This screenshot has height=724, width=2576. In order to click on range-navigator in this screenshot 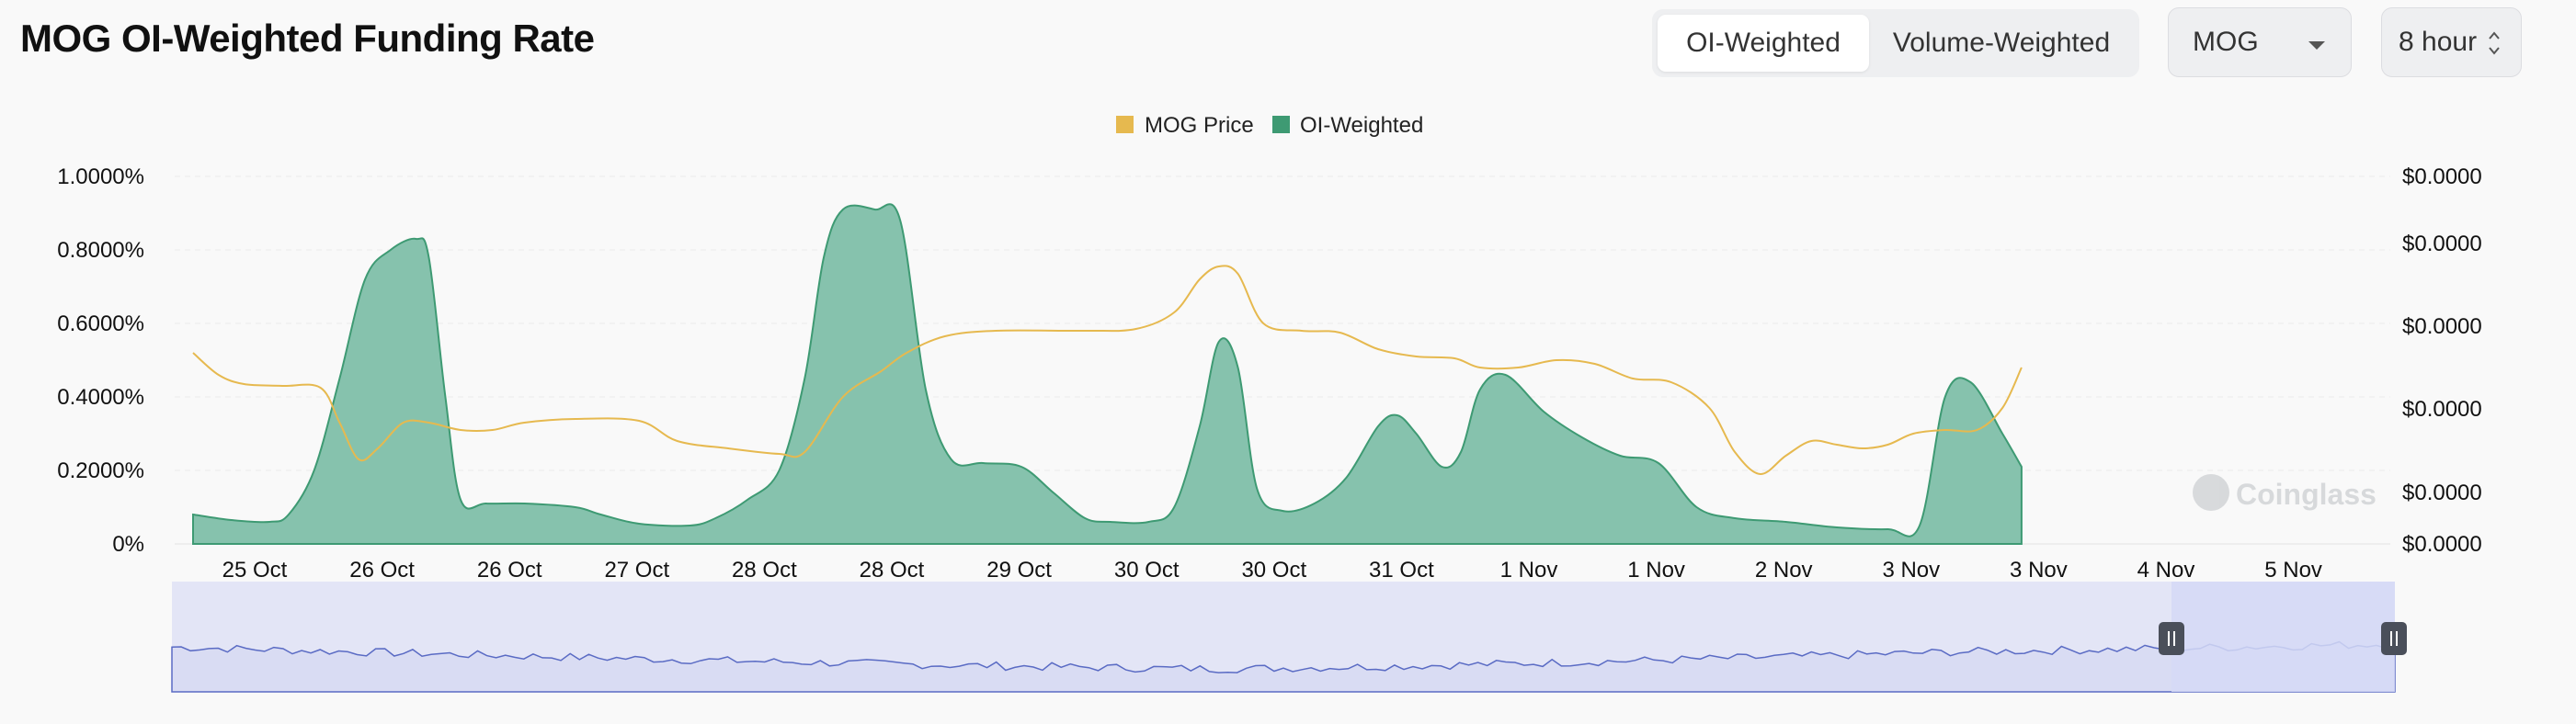, I will do `click(1289, 637)`.